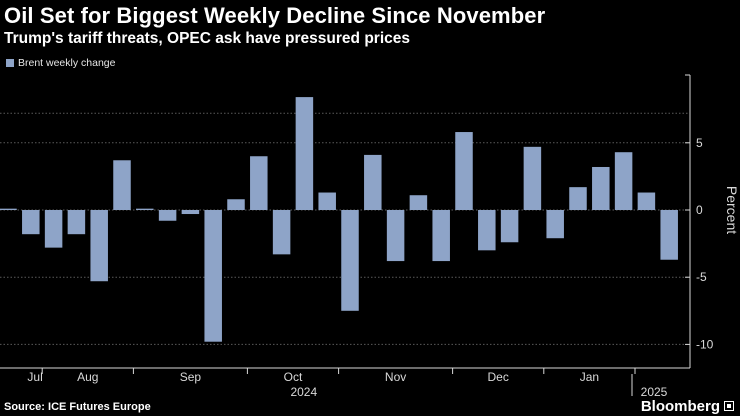 The width and height of the screenshot is (740, 416). Describe the element at coordinates (498, 377) in the screenshot. I see `x-tick-label: Dec` at that location.